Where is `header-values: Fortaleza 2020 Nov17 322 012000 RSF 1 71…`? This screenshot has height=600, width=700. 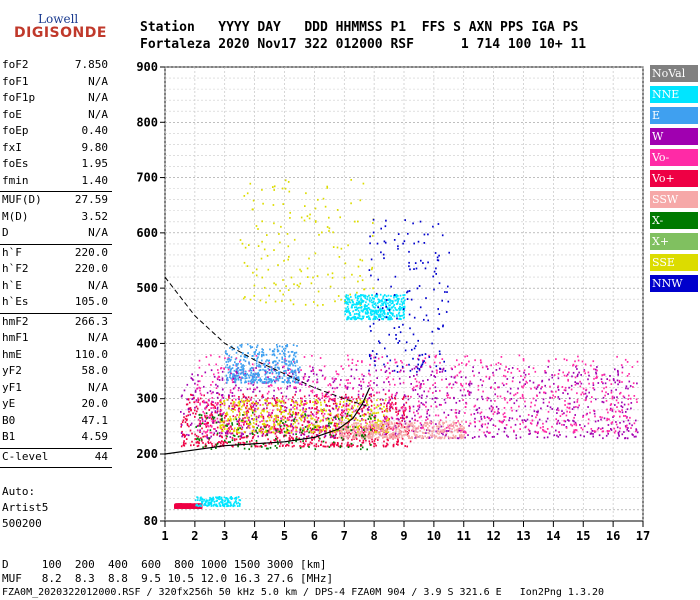 header-values: Fortaleza 2020 Nov17 322 012000 RSF 1 71… is located at coordinates (363, 44).